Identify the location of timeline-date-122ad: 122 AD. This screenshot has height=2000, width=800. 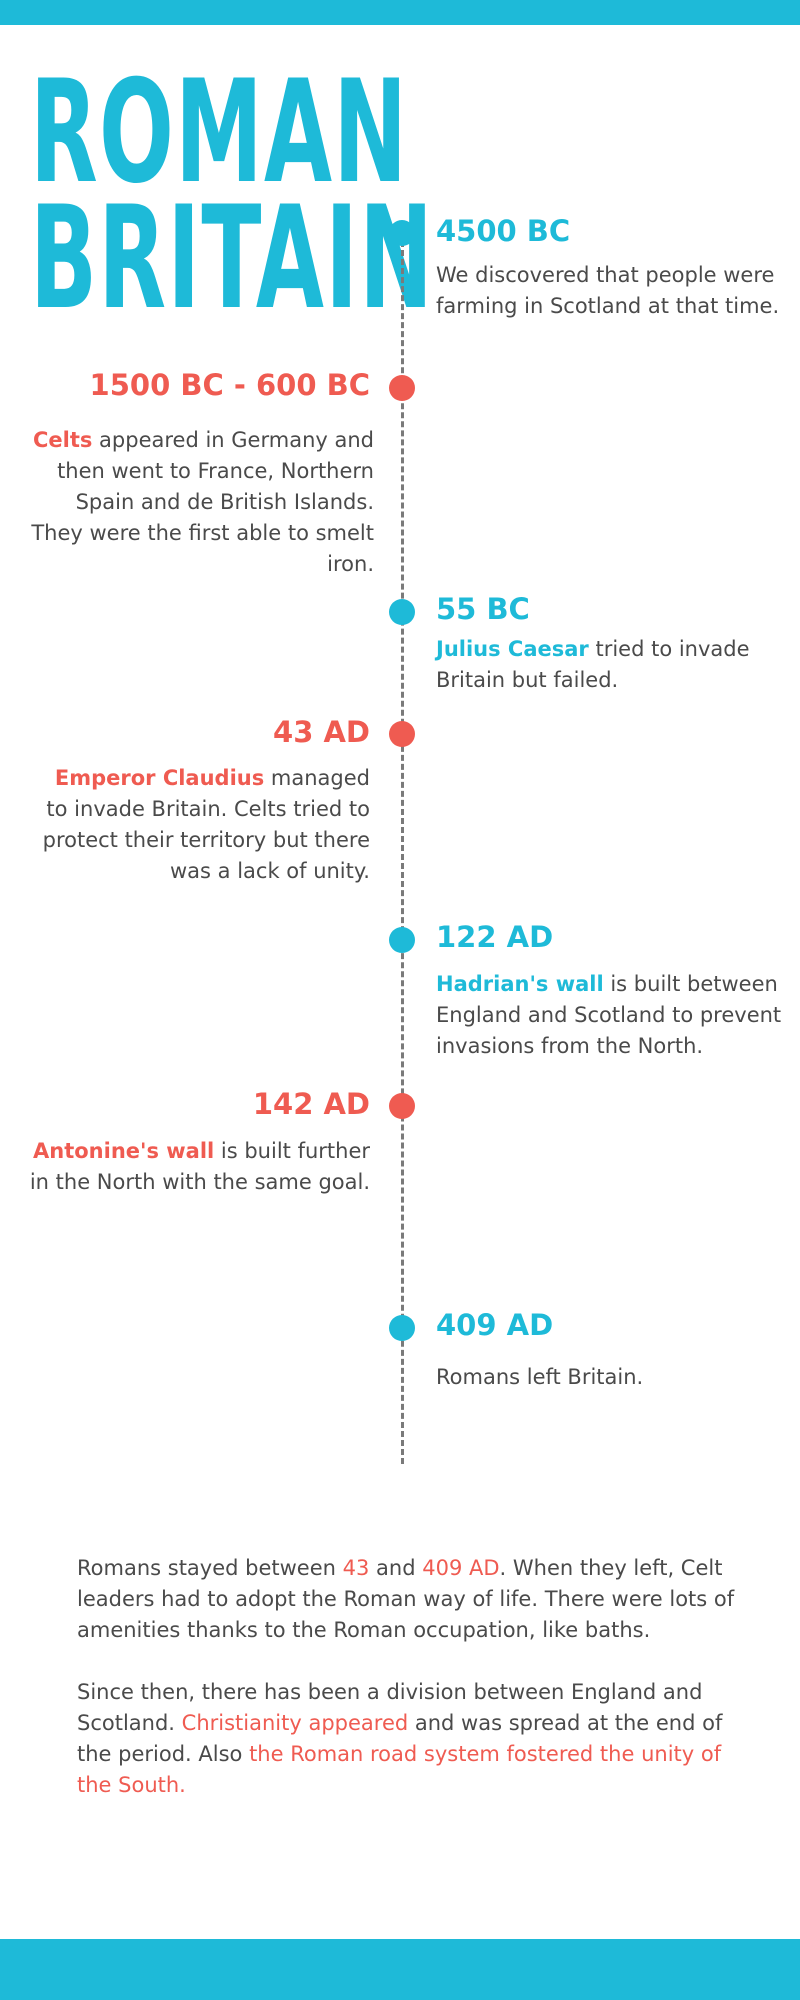
(495, 937).